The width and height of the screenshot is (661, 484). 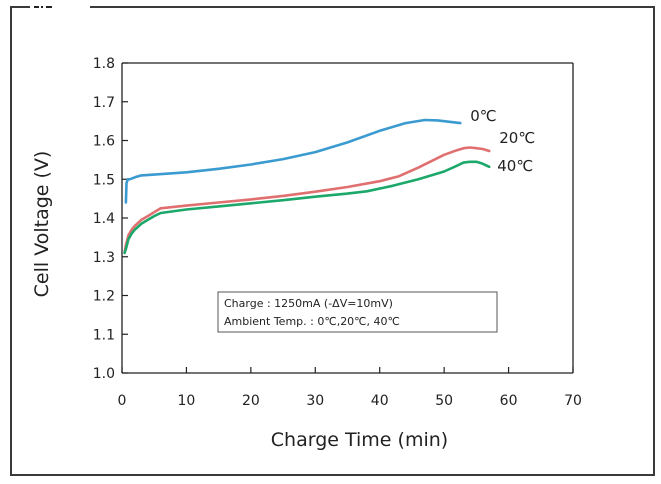 What do you see at coordinates (483, 116) in the screenshot?
I see `series-label: 0℃` at bounding box center [483, 116].